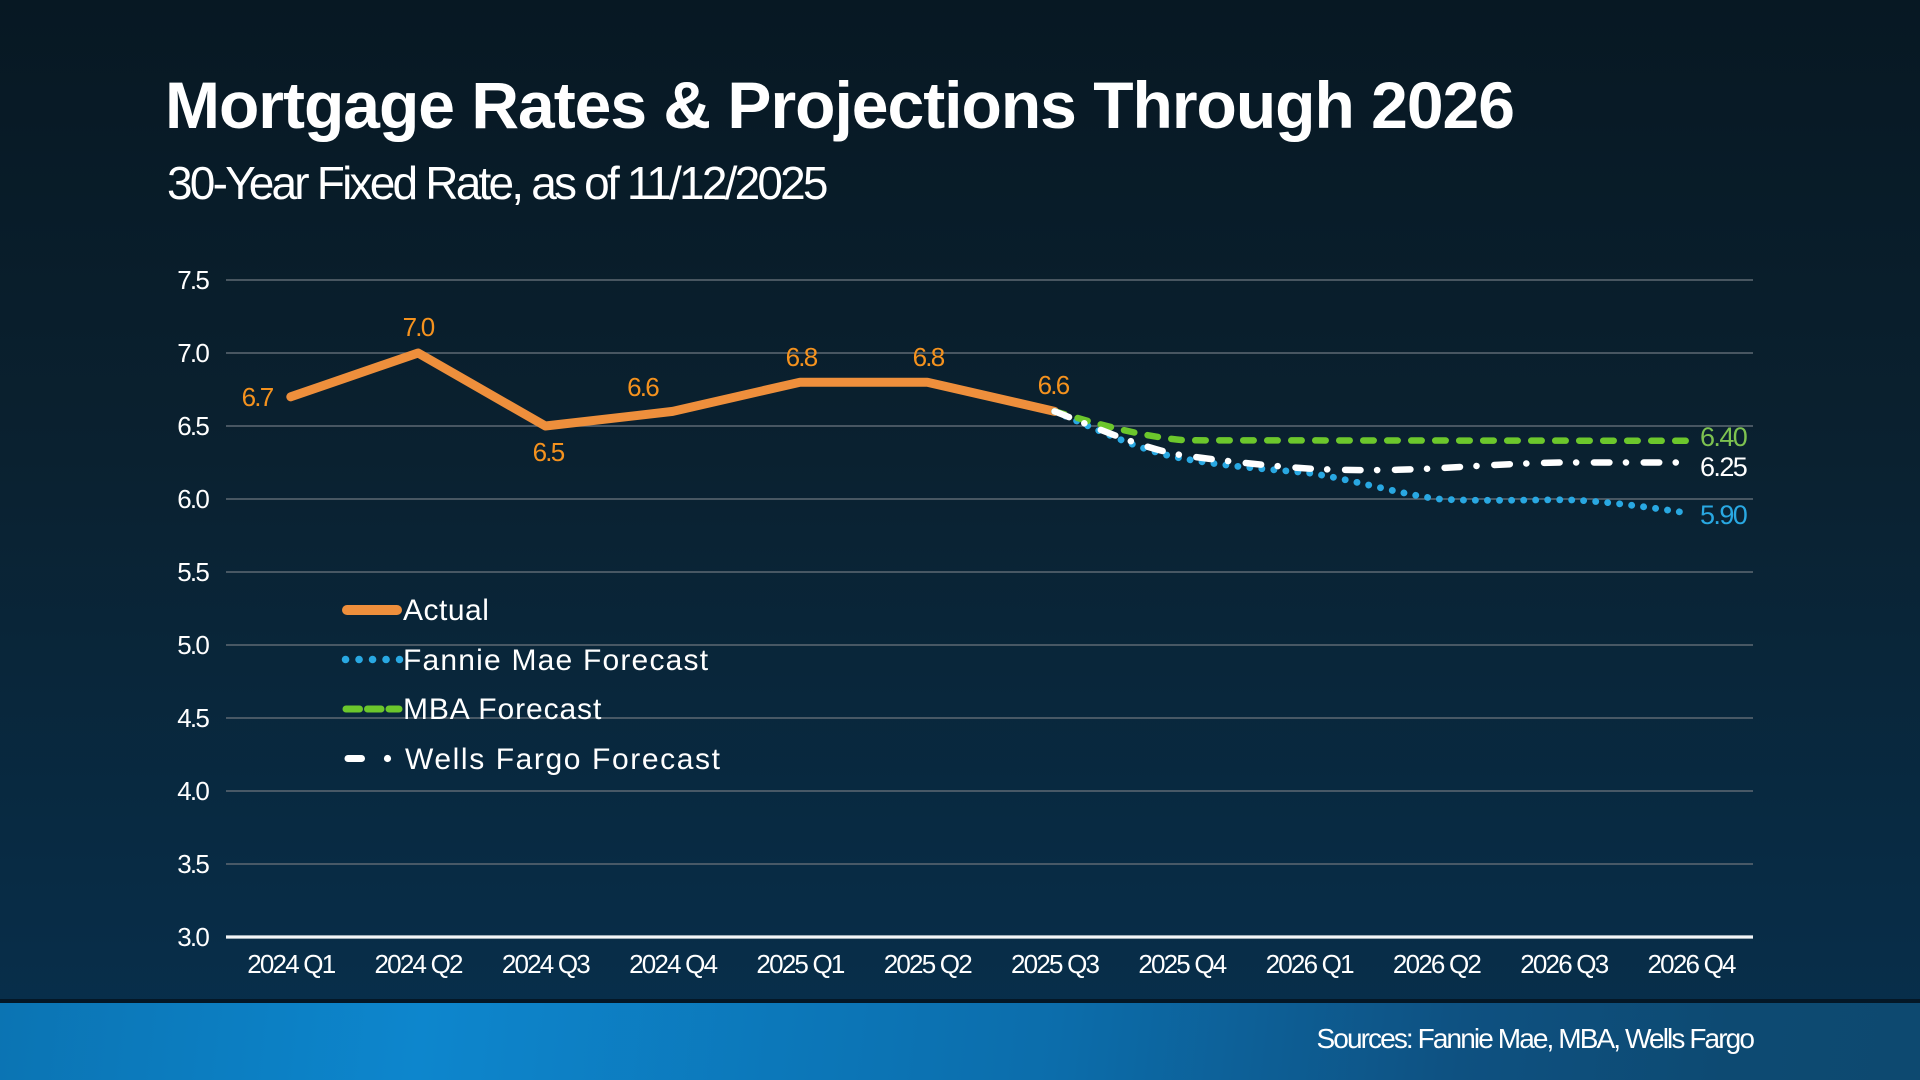 This screenshot has height=1080, width=1920. What do you see at coordinates (291, 964) in the screenshot?
I see `svg-text: 2024 Q1` at bounding box center [291, 964].